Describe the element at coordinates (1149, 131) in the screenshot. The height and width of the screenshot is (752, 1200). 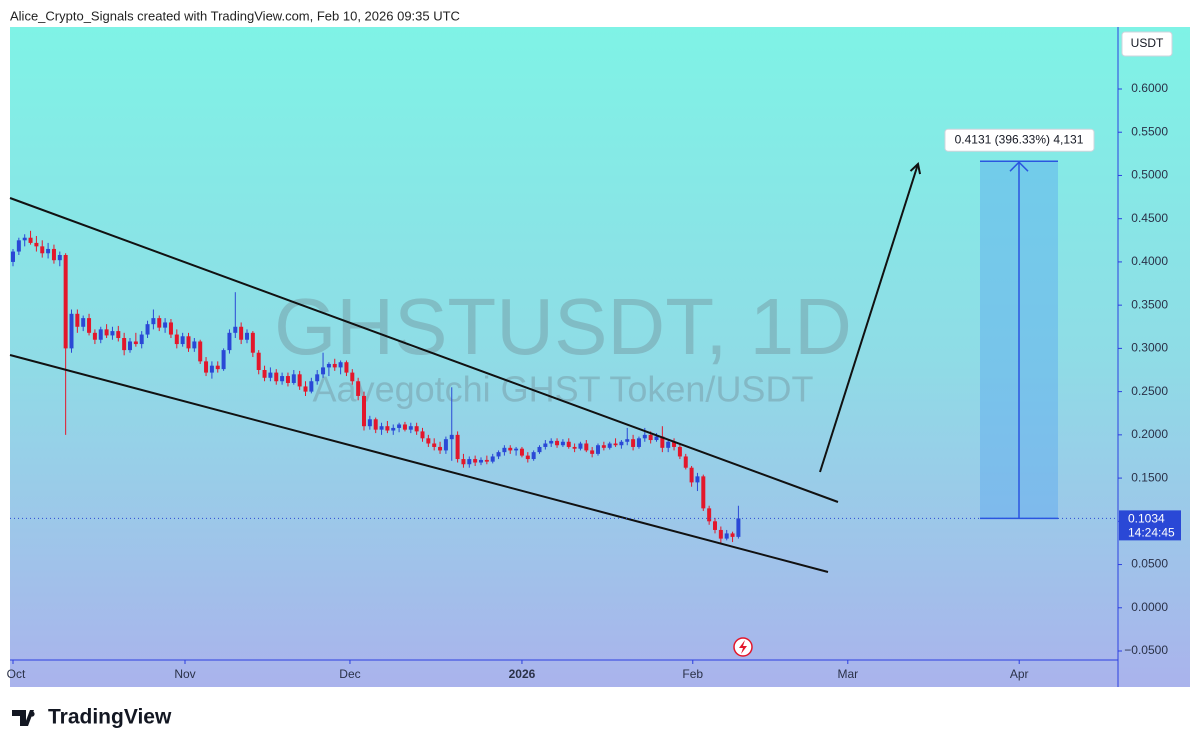
I see `y-tick-label: 0.5500` at that location.